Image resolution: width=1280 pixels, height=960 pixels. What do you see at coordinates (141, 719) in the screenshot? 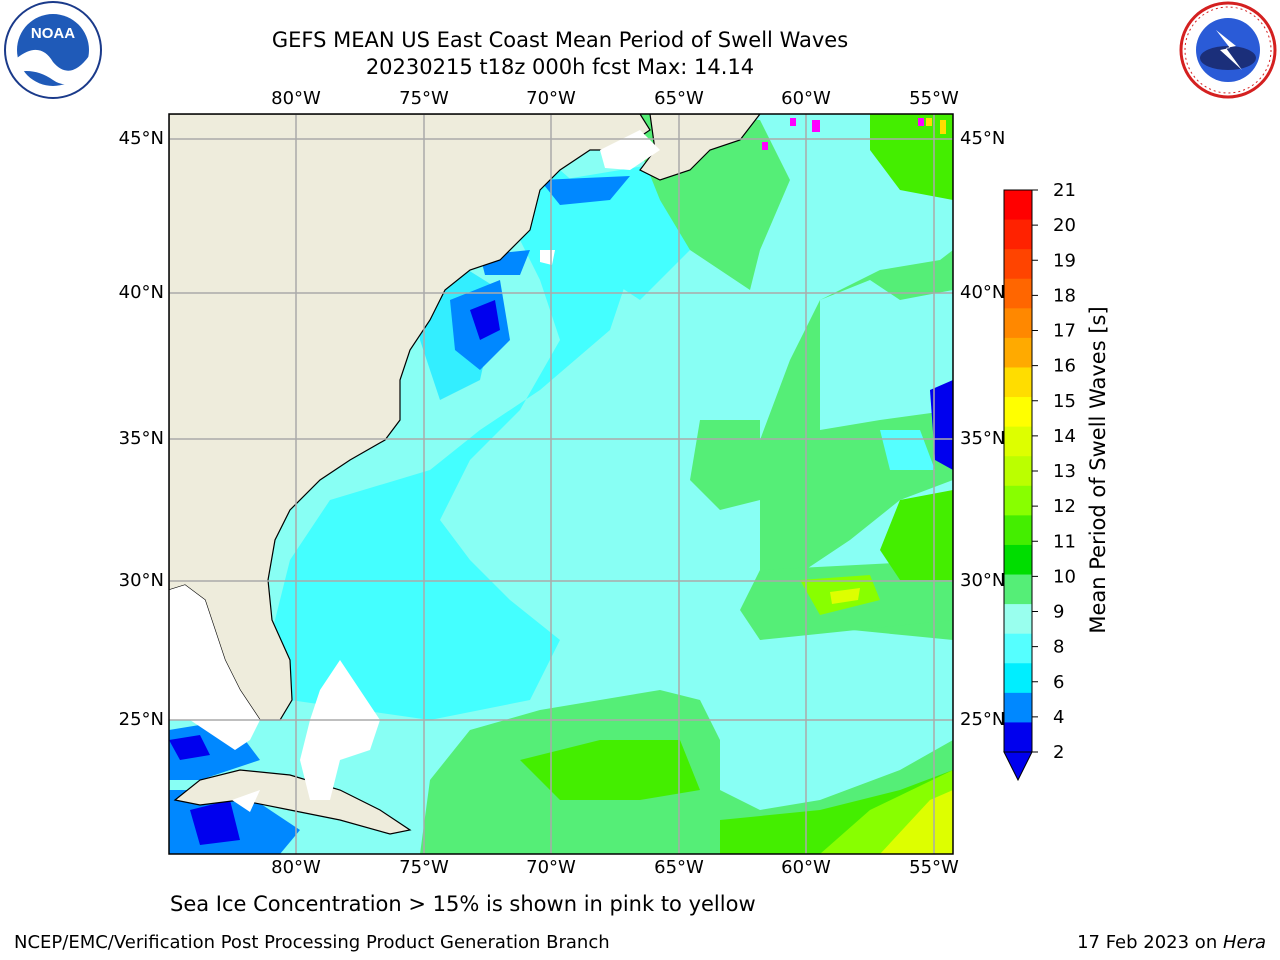
I see `y-tick-label-left: 25°N` at bounding box center [141, 719].